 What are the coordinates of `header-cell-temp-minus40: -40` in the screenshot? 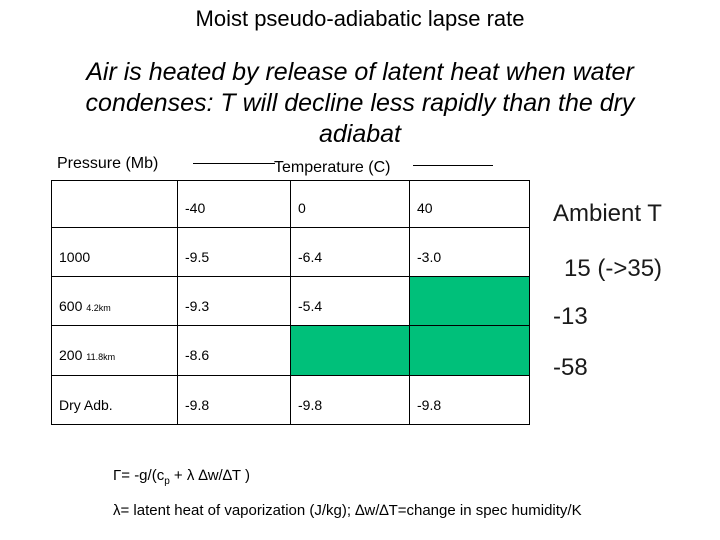 It's located at (234, 204).